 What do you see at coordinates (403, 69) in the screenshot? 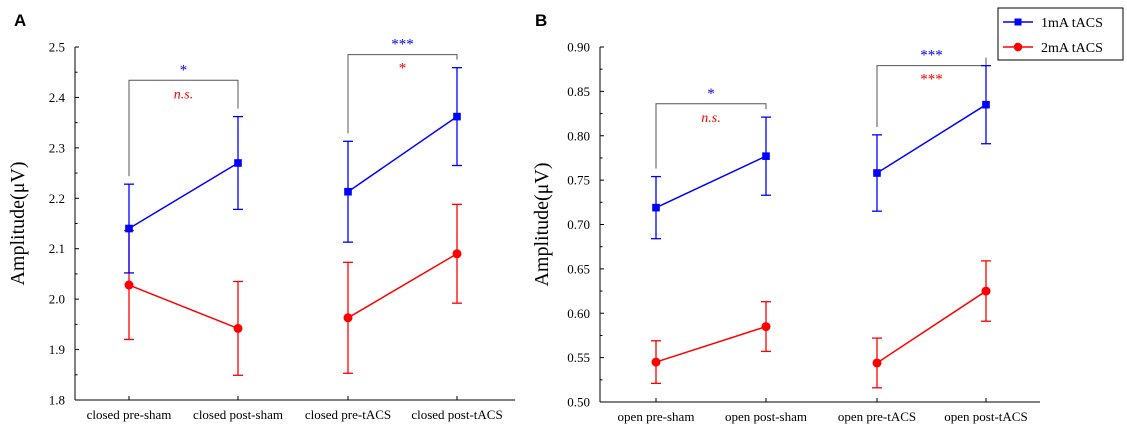
I see `significance-label-2ma: *` at bounding box center [403, 69].